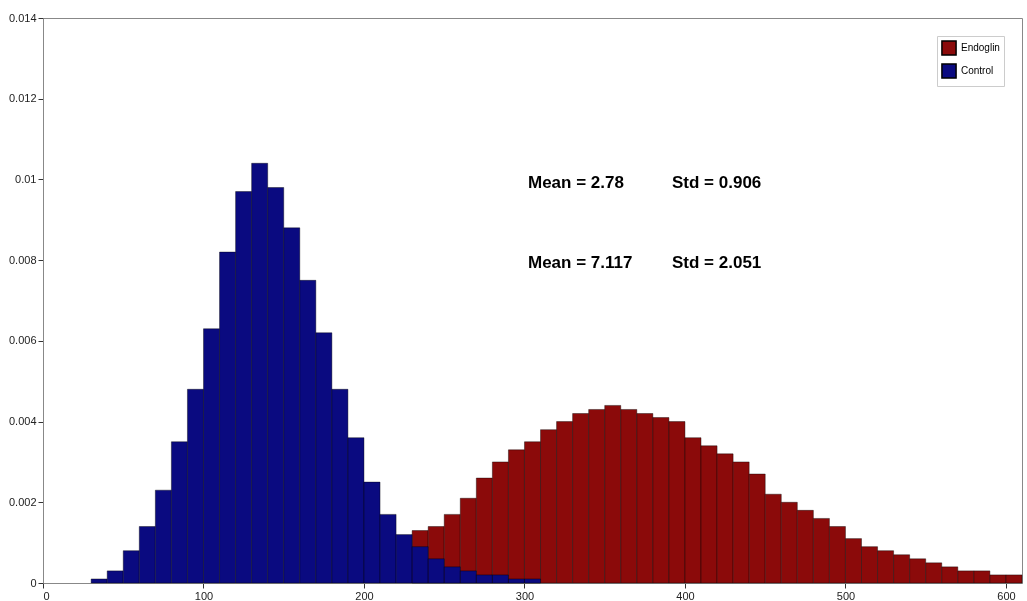 The height and width of the screenshot is (601, 1027). What do you see at coordinates (576, 182) in the screenshot?
I see `annotation: Mean = 2.78` at bounding box center [576, 182].